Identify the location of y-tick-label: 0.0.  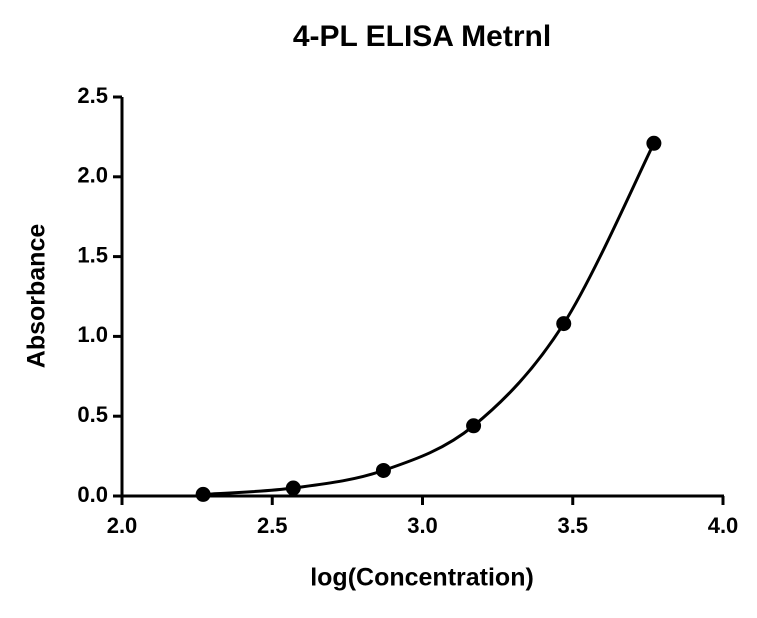
(92, 494).